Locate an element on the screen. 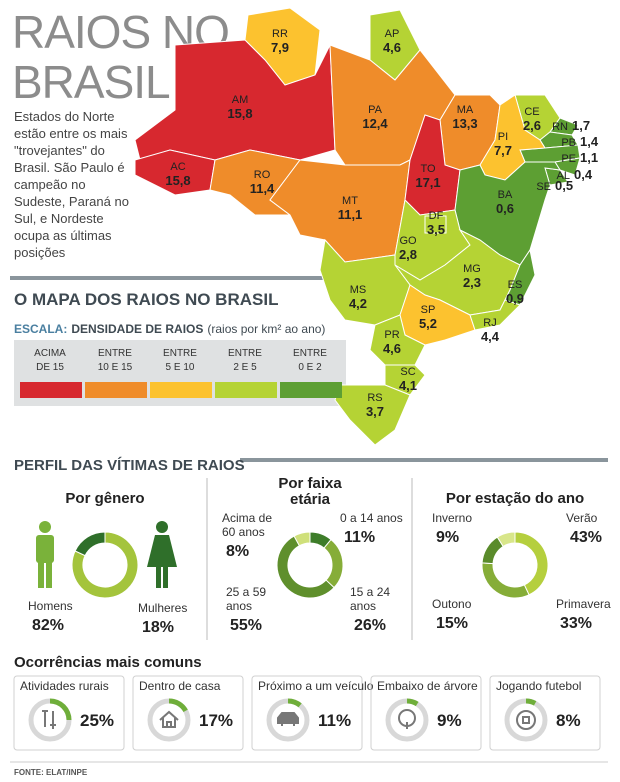  scale-label: ACIMA is located at coordinates (50, 353).